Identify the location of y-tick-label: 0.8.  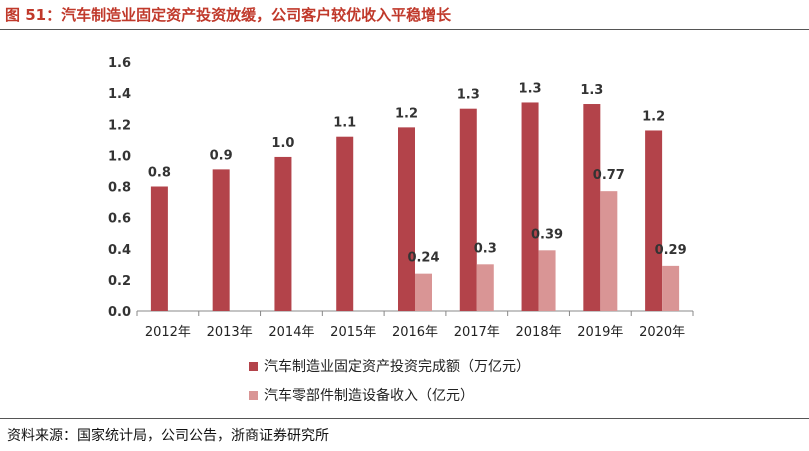
(119, 188).